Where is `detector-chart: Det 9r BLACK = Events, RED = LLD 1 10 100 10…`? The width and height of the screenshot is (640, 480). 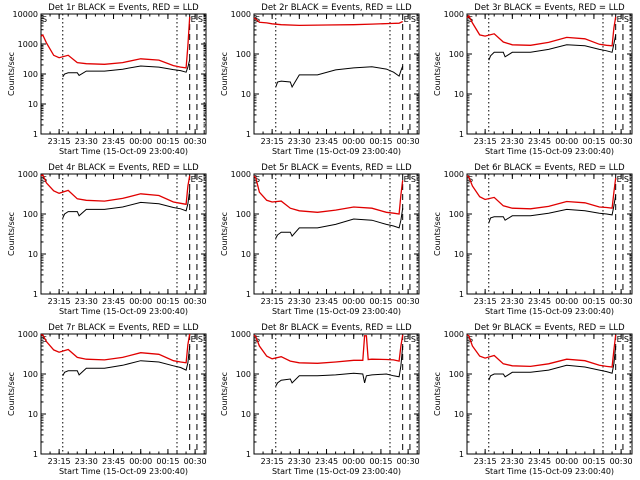
detector-chart: Det 9r BLACK = Events, RED = LLD 1 10 100 10… is located at coordinates (533, 399).